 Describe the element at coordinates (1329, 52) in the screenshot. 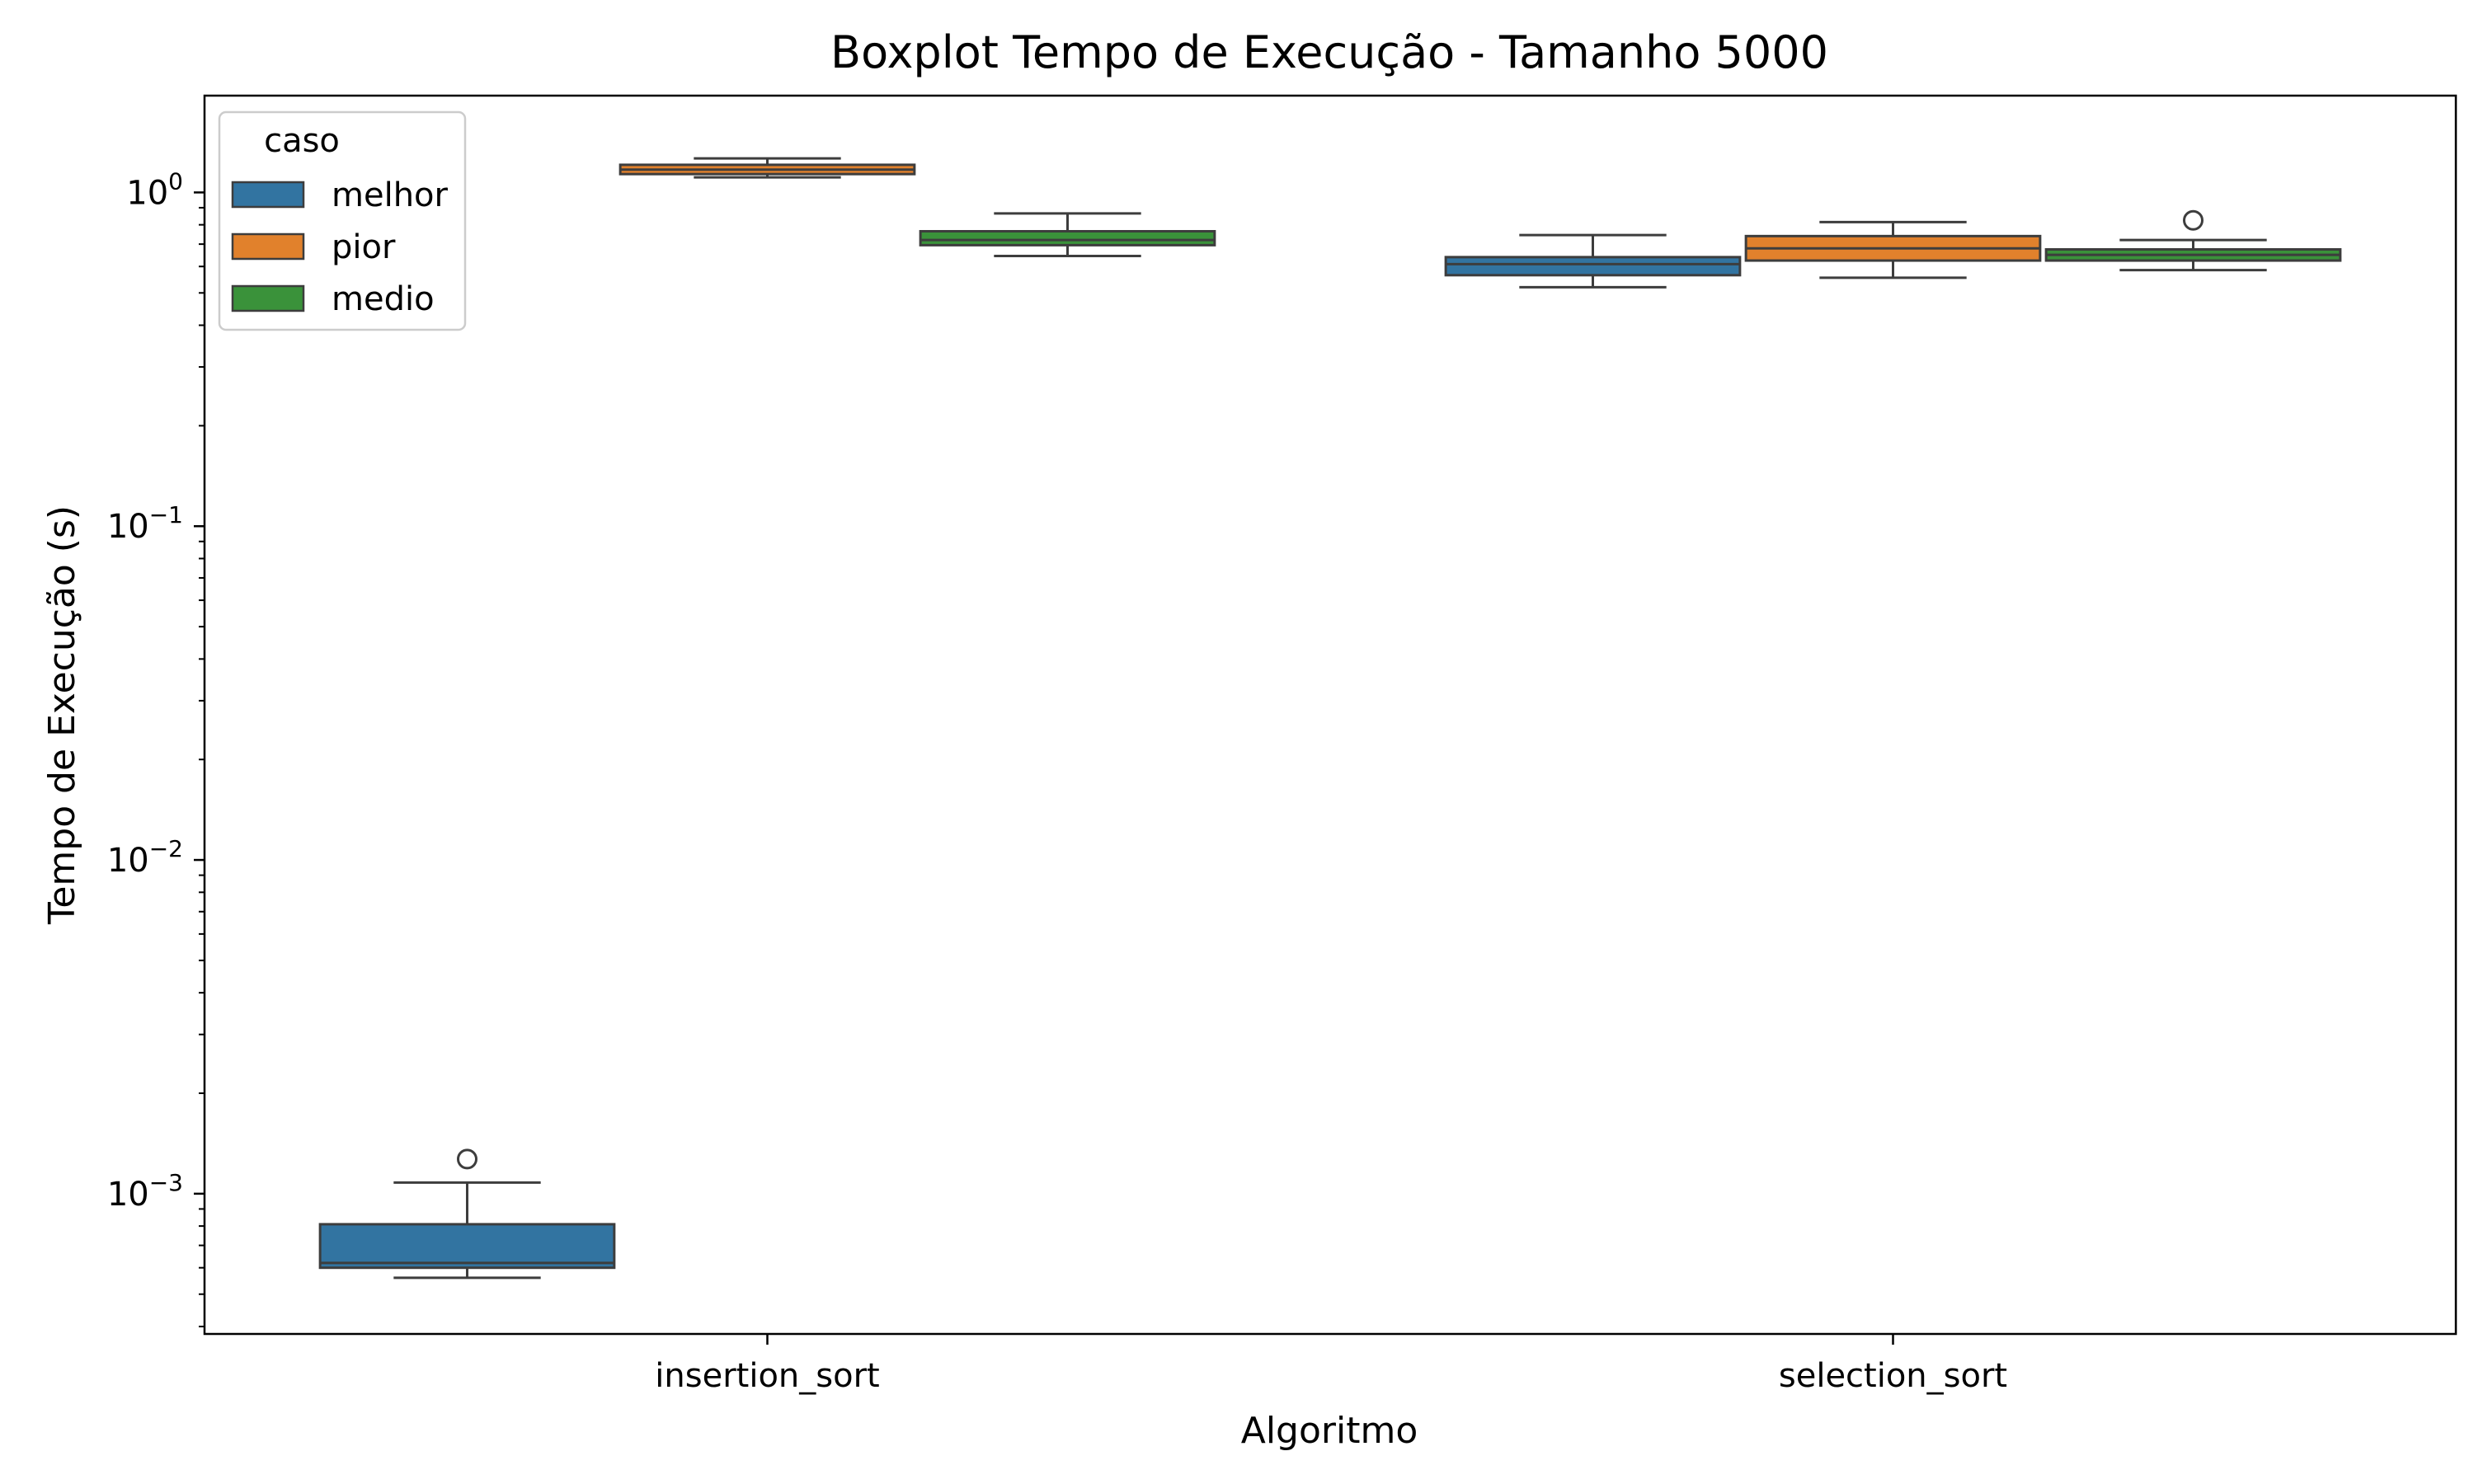

I see `chart-title: Boxplot Tempo de Execução - Tamanho 5000` at that location.